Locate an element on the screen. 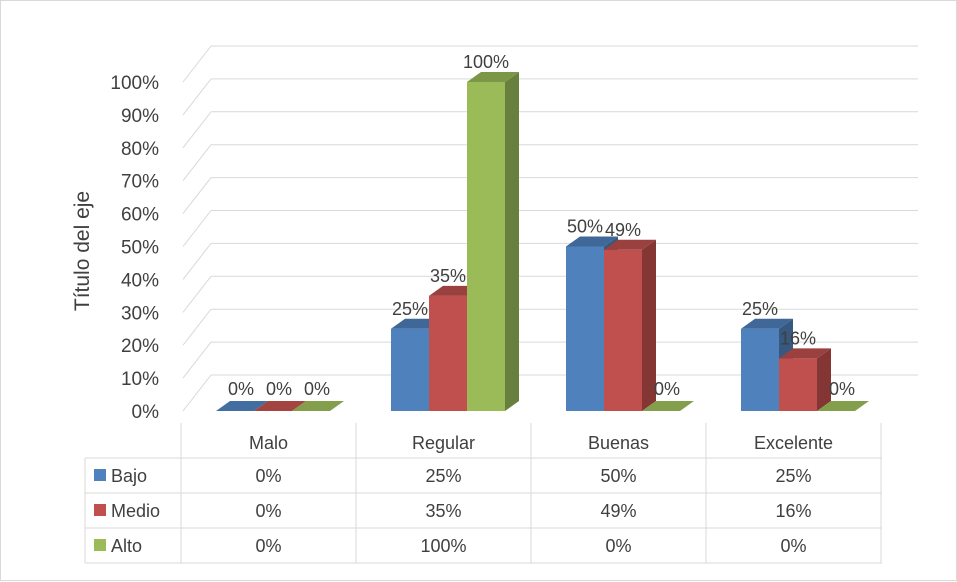  y-tick-label: 50% is located at coordinates (140, 248).